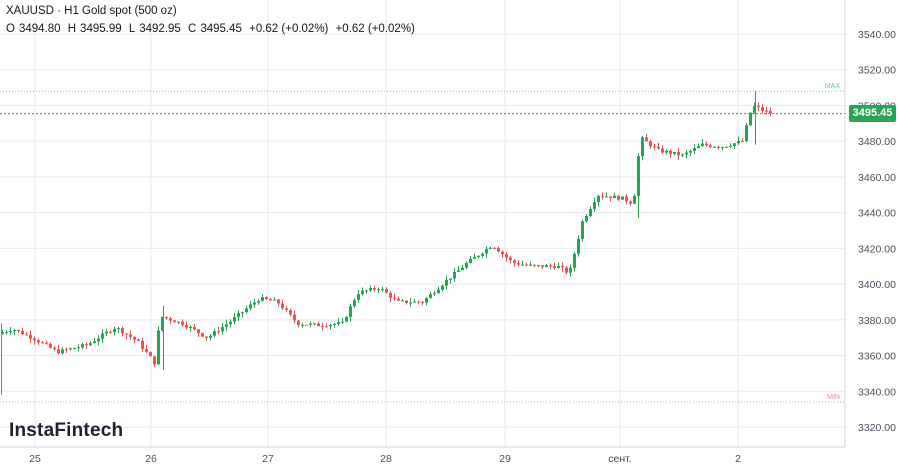 This screenshot has width=900, height=467. I want to click on change-value: +0.62 (+0.02%), so click(289, 29).